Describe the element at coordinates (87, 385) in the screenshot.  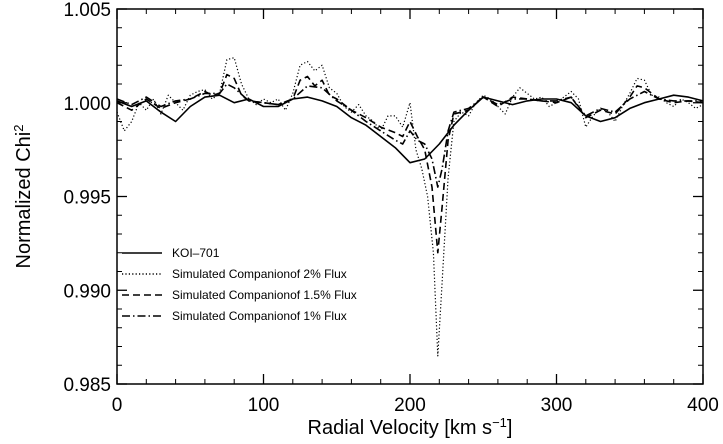
I see `y-tick-label: 0.985` at that location.